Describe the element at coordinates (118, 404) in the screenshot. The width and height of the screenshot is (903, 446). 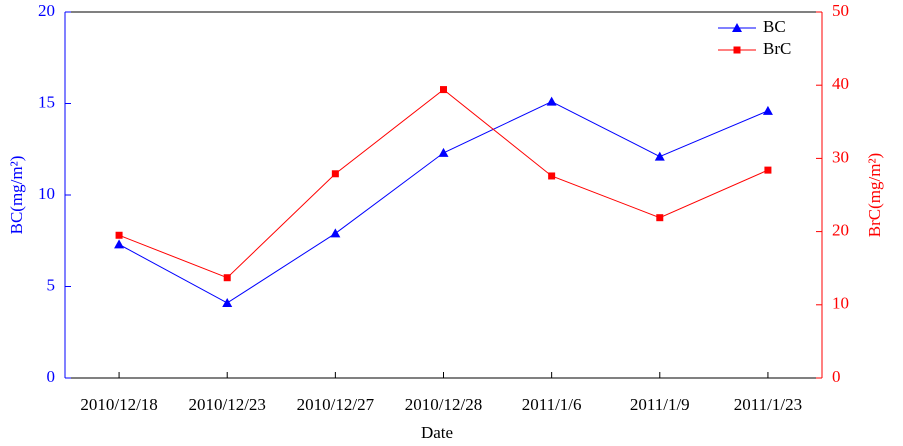
I see `x-tick-label: 2010/12/18` at that location.